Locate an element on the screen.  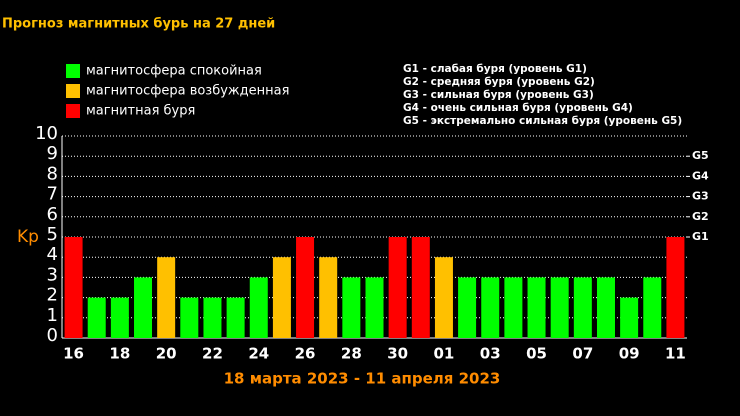
y-tick-label: 6 is located at coordinates (52, 214).